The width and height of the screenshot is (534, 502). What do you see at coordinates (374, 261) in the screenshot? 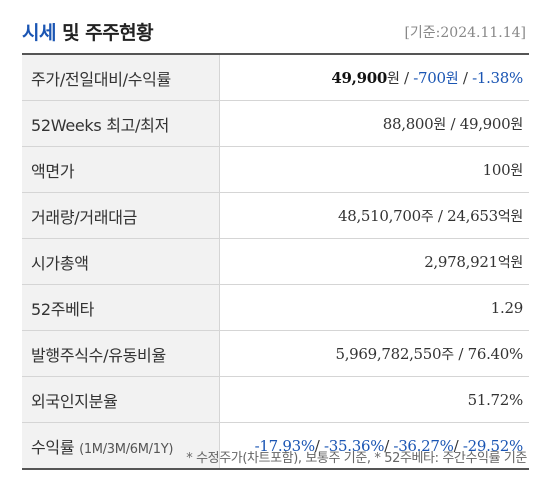
I see `row-value: 2,978,921억원` at bounding box center [374, 261].